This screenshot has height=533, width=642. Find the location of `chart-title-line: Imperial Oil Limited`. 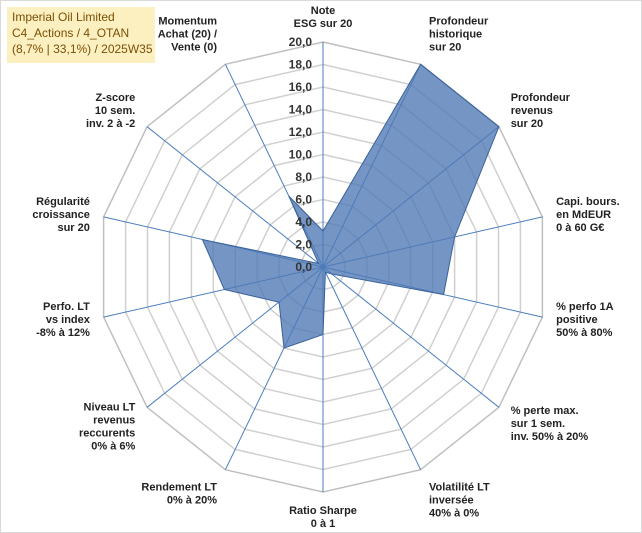

chart-title-line: Imperial Oil Limited is located at coordinates (63, 17).